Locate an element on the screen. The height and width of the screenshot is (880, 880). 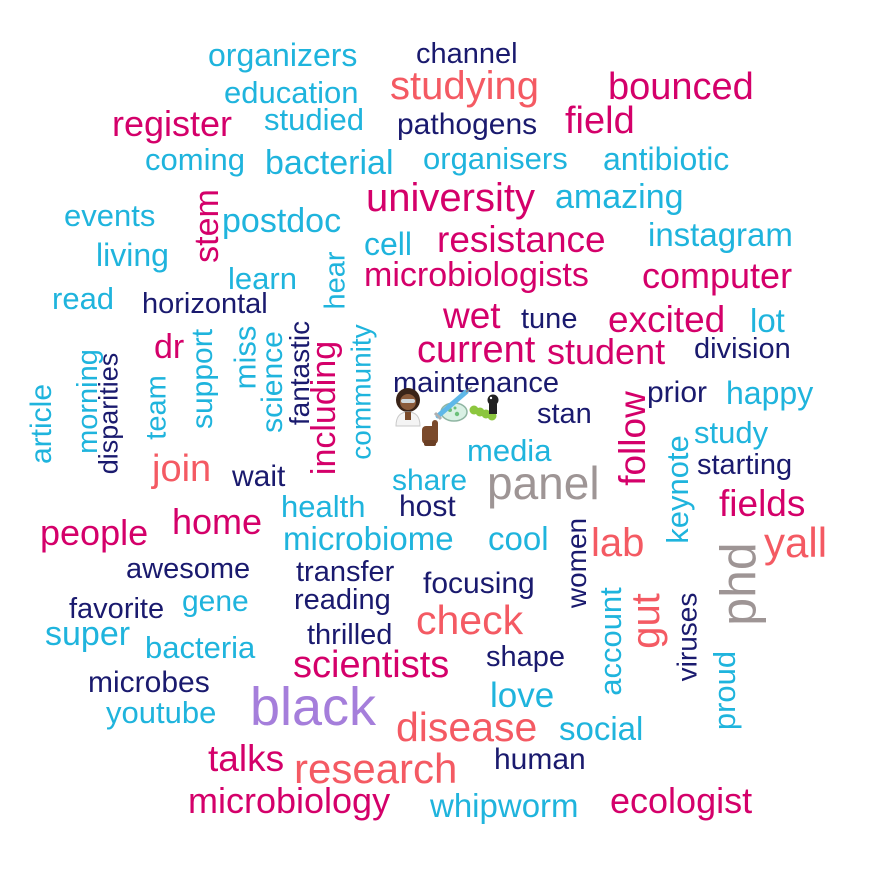
word: read is located at coordinates (83, 298).